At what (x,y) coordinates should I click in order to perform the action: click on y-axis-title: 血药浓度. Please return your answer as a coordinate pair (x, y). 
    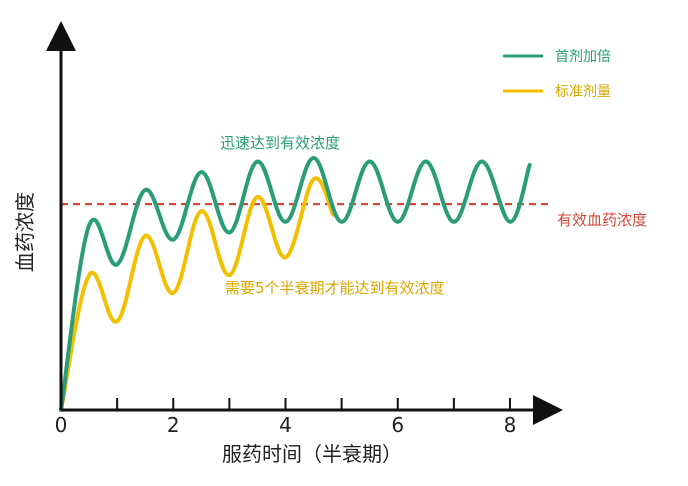
    Looking at the image, I should click on (25, 232).